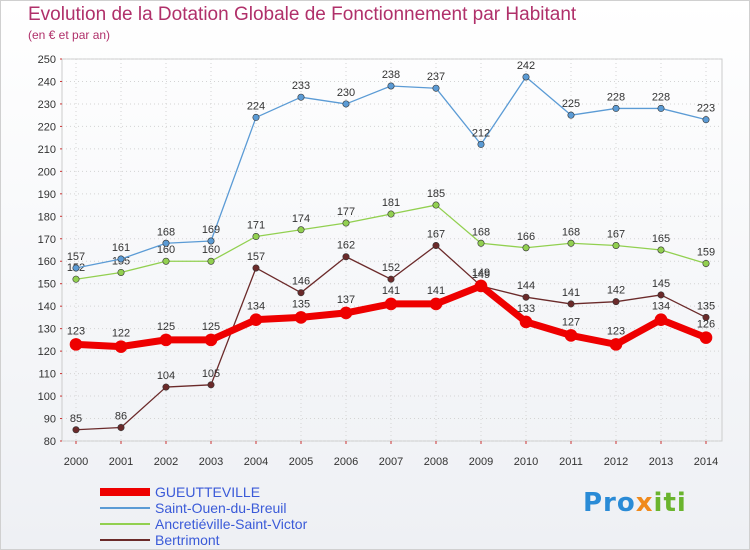 This screenshot has height=550, width=750. I want to click on data-label: 177, so click(346, 212).